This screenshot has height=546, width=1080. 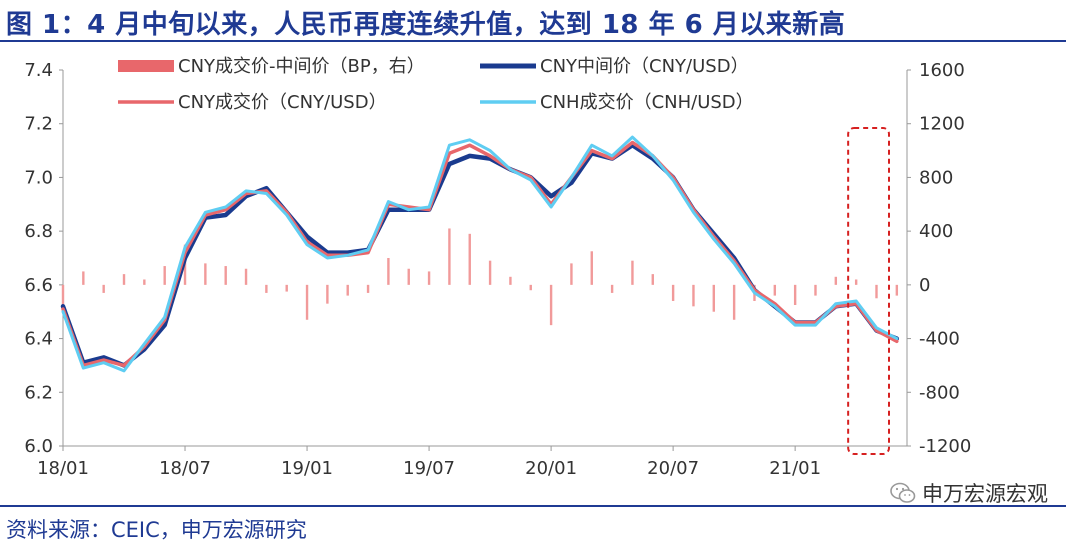 I want to click on left-tick-label: 6.6, so click(x=38, y=285).